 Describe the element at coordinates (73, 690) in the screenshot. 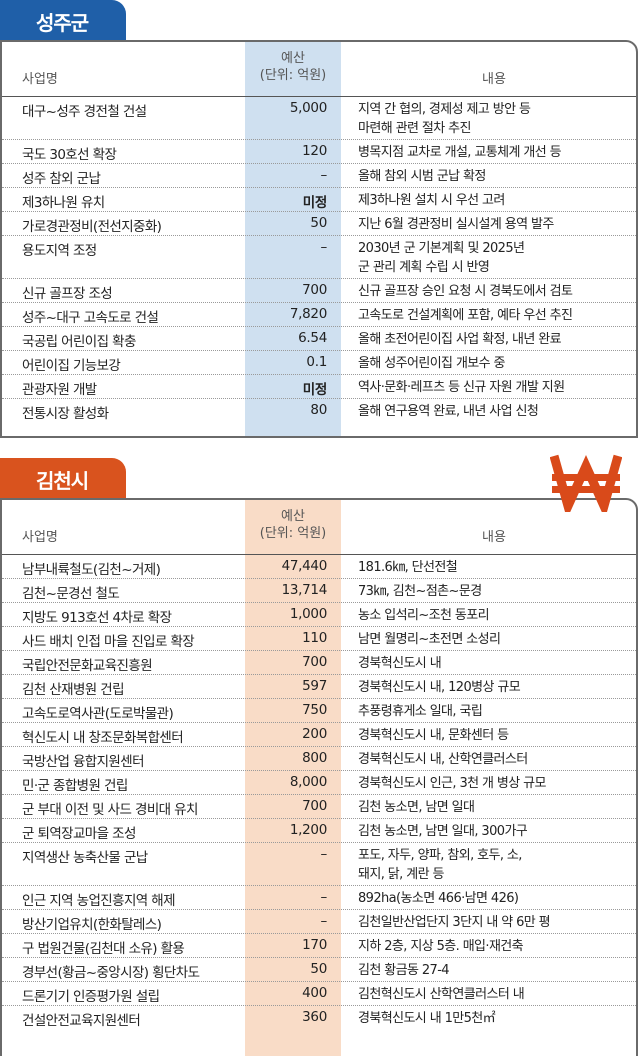

I see `project-name: 김천 산재병원 건립` at that location.